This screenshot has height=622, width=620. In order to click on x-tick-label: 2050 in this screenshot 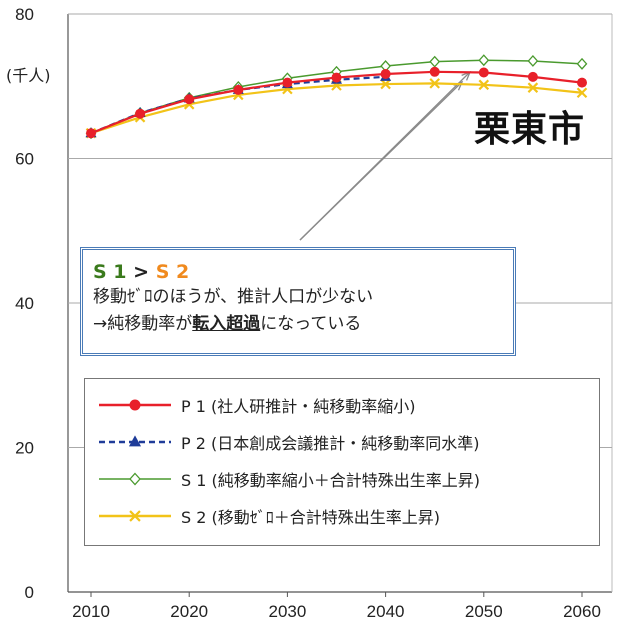, I will do `click(484, 611)`.